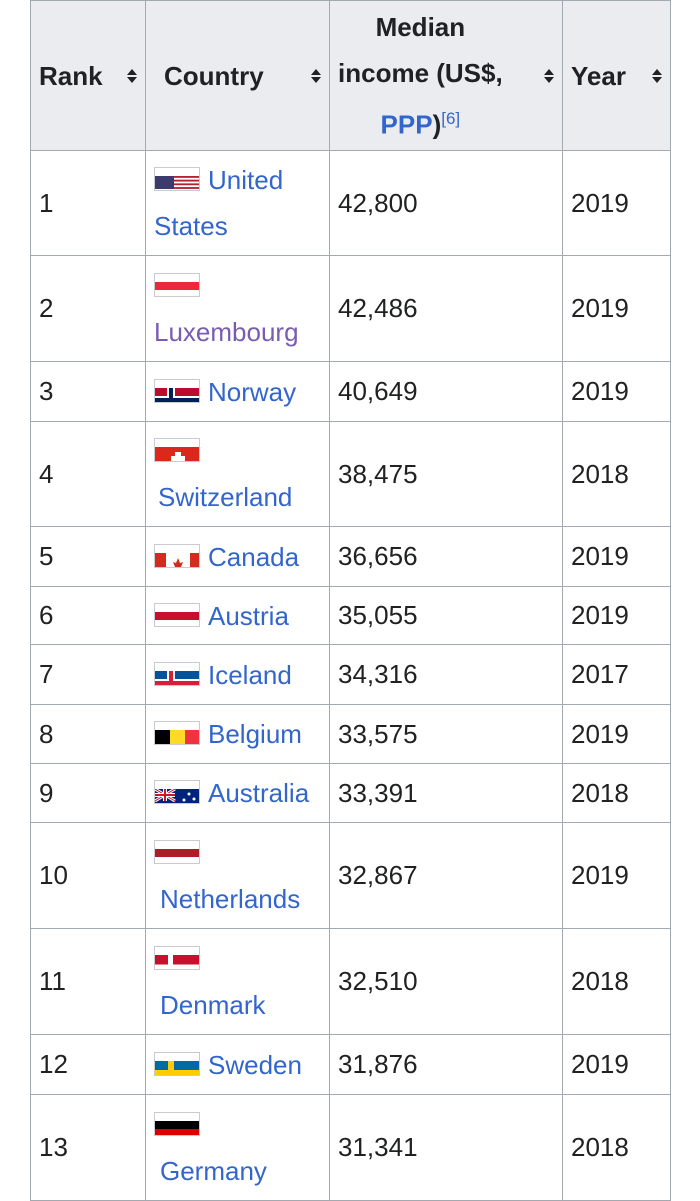 The height and width of the screenshot is (1201, 700). I want to click on income-cell: 31,876, so click(446, 1064).